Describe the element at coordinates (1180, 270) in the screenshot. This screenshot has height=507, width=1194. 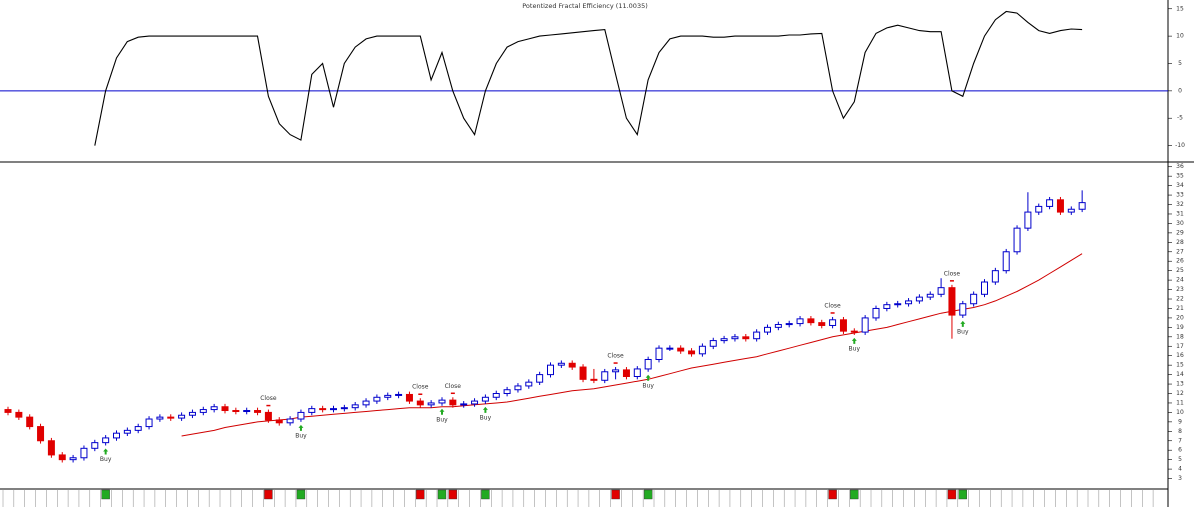
I see `y-tick-label: 25` at that location.